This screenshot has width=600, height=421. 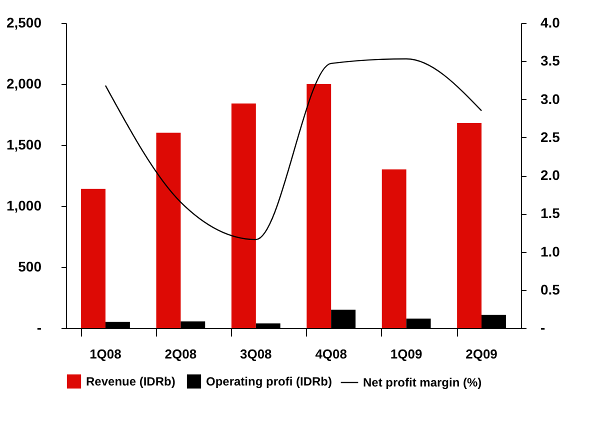 I want to click on x-tick-label: 1Q09, so click(x=406, y=354).